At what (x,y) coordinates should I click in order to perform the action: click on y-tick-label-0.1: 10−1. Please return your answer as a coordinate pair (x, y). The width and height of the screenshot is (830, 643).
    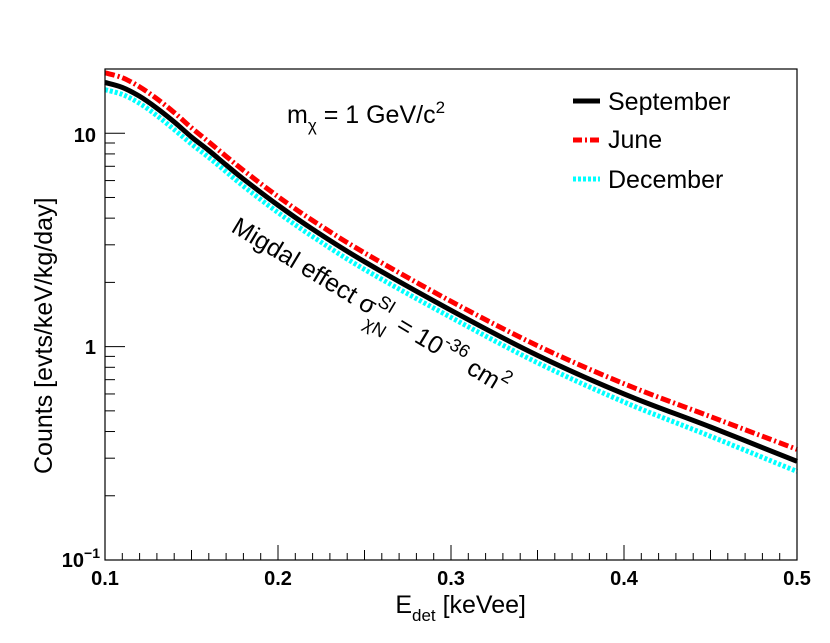
    Looking at the image, I should click on (81, 558).